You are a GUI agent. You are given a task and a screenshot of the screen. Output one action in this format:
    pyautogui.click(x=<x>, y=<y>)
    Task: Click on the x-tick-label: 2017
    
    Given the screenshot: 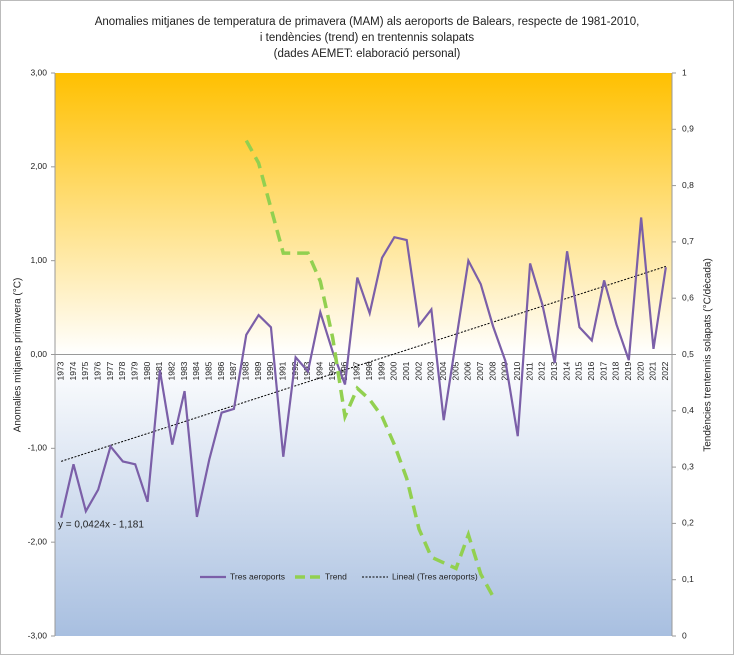 What is the action you would take?
    pyautogui.click(x=603, y=370)
    